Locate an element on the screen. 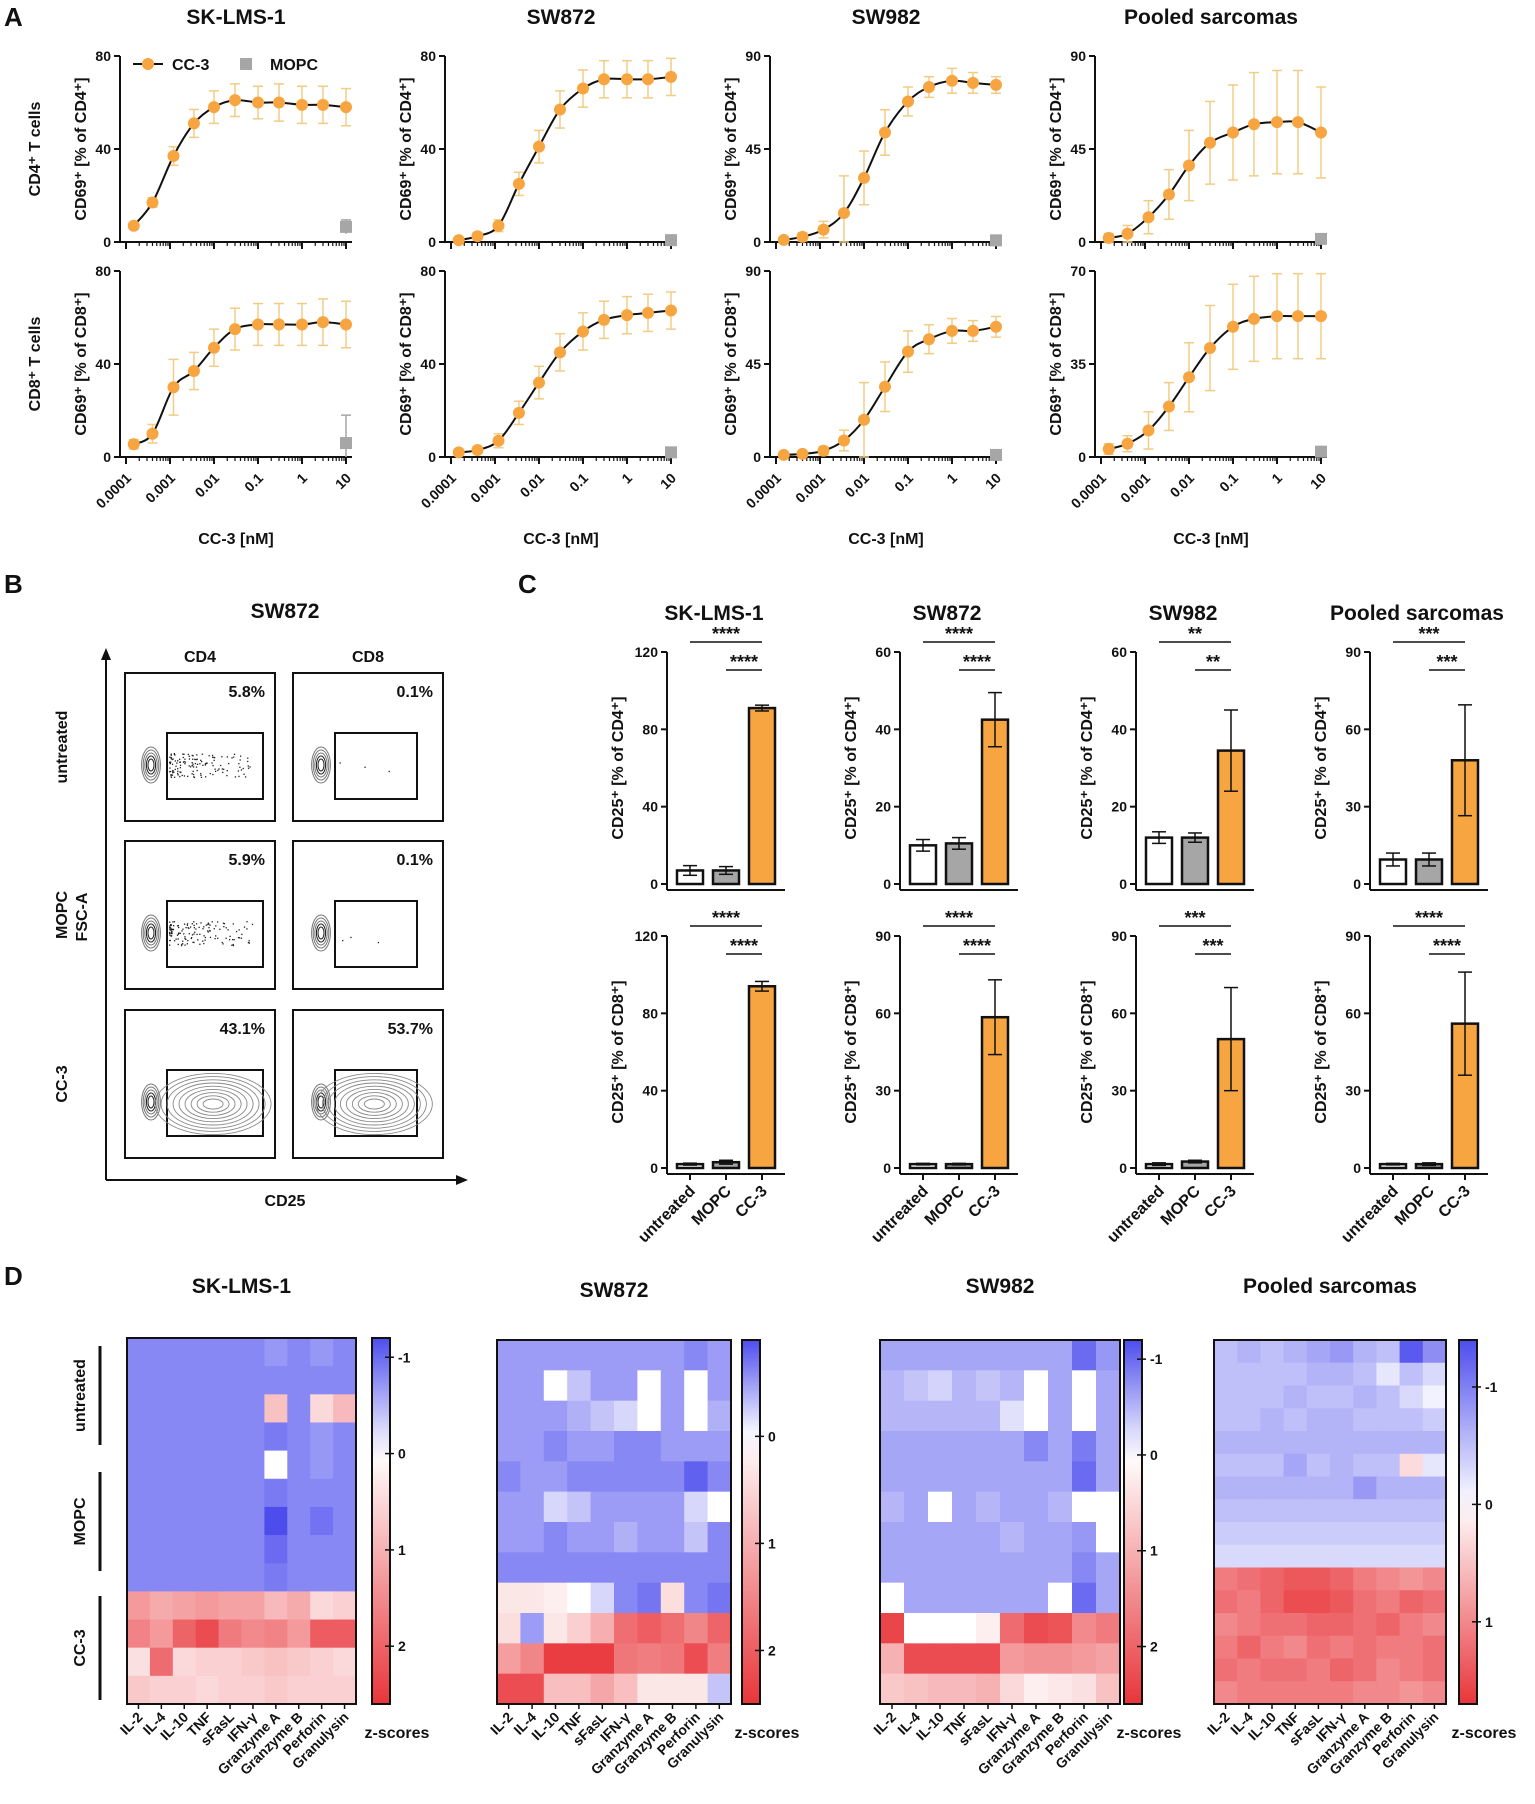  b-population-contour is located at coordinates (321, 765).